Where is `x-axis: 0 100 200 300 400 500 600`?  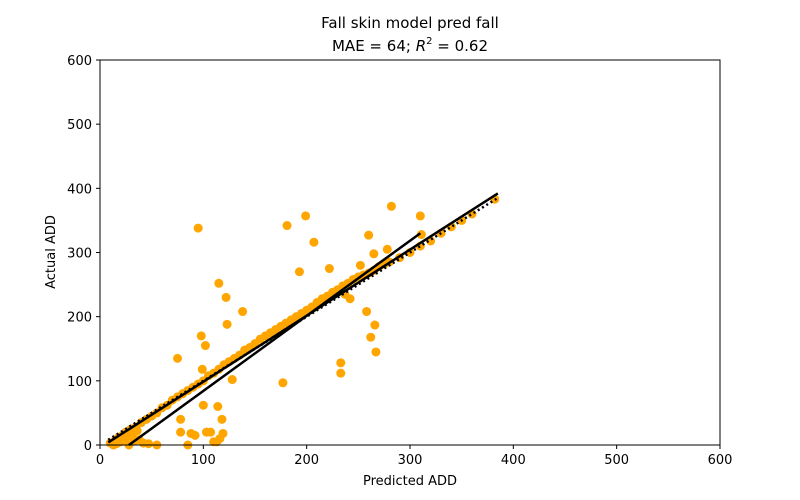 x-axis: 0 100 200 300 400 500 600 is located at coordinates (414, 456).